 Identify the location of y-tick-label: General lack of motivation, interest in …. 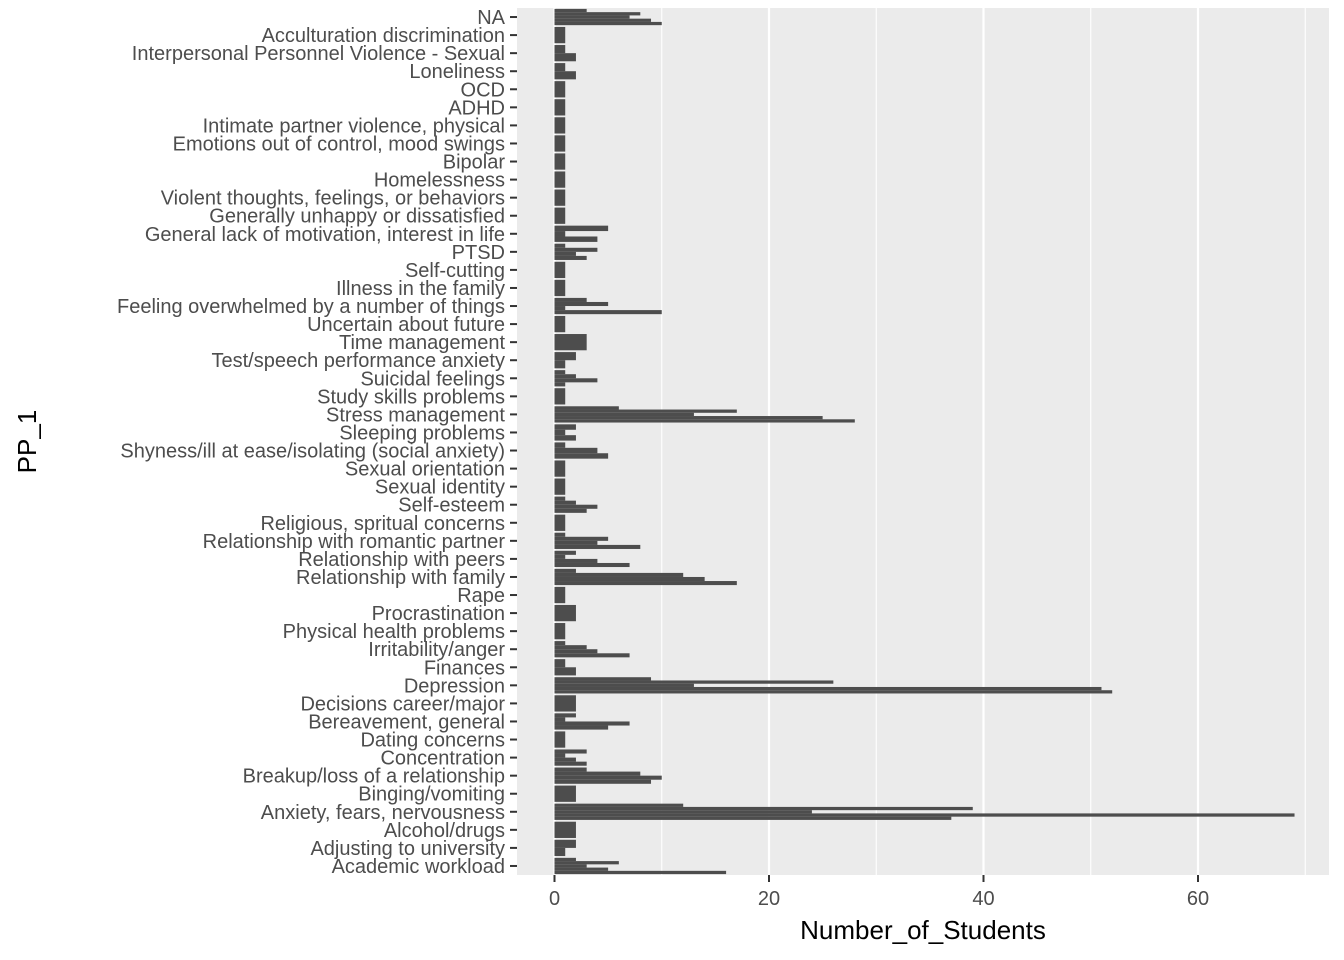
(325, 235).